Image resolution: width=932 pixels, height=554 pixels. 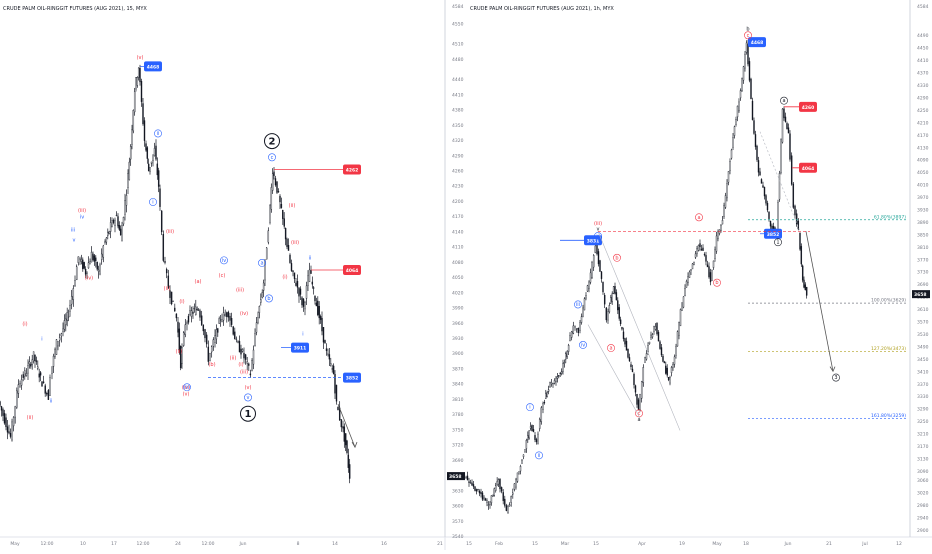 I want to click on price-tick-label: 4020, so click(x=458, y=293).